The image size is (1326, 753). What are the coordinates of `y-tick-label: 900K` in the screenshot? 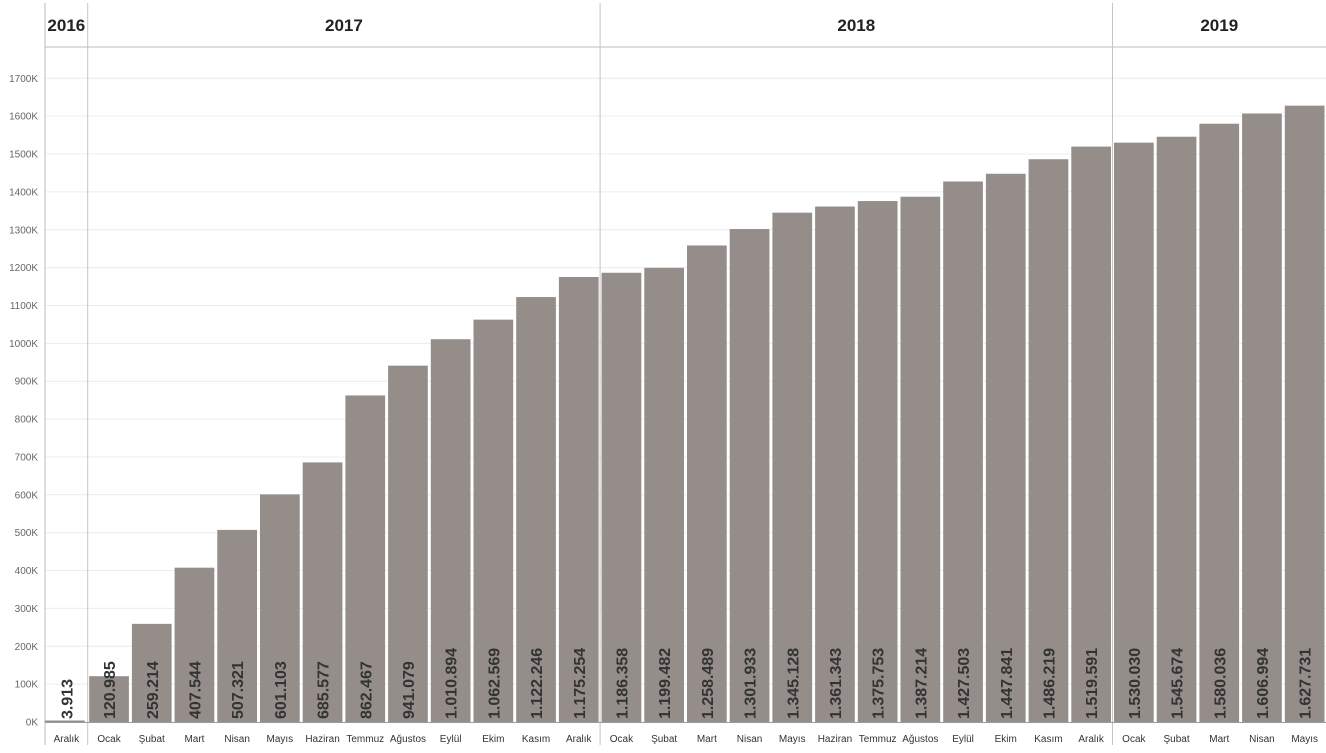 It's located at (27, 382).